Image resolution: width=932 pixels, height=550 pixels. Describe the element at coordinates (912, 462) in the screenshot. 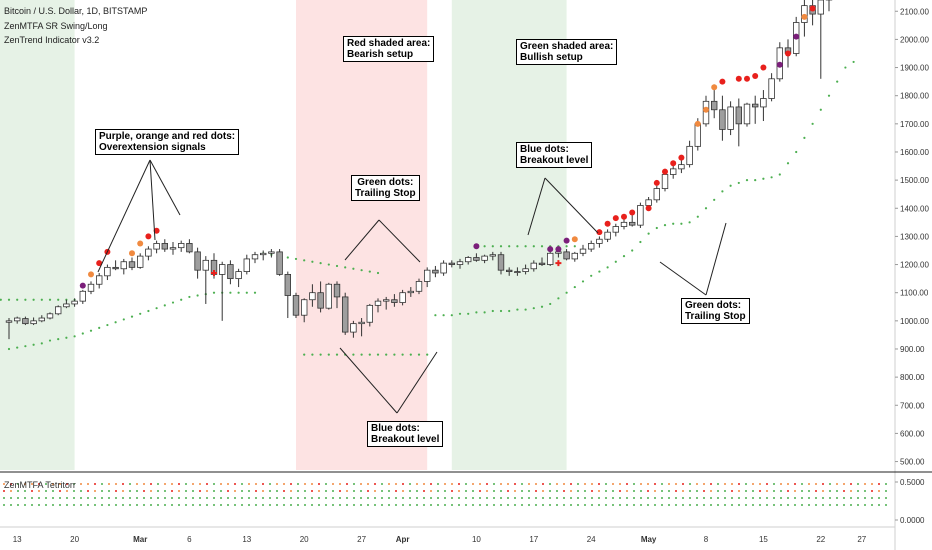

I see `price-tick-label: 500.00` at that location.